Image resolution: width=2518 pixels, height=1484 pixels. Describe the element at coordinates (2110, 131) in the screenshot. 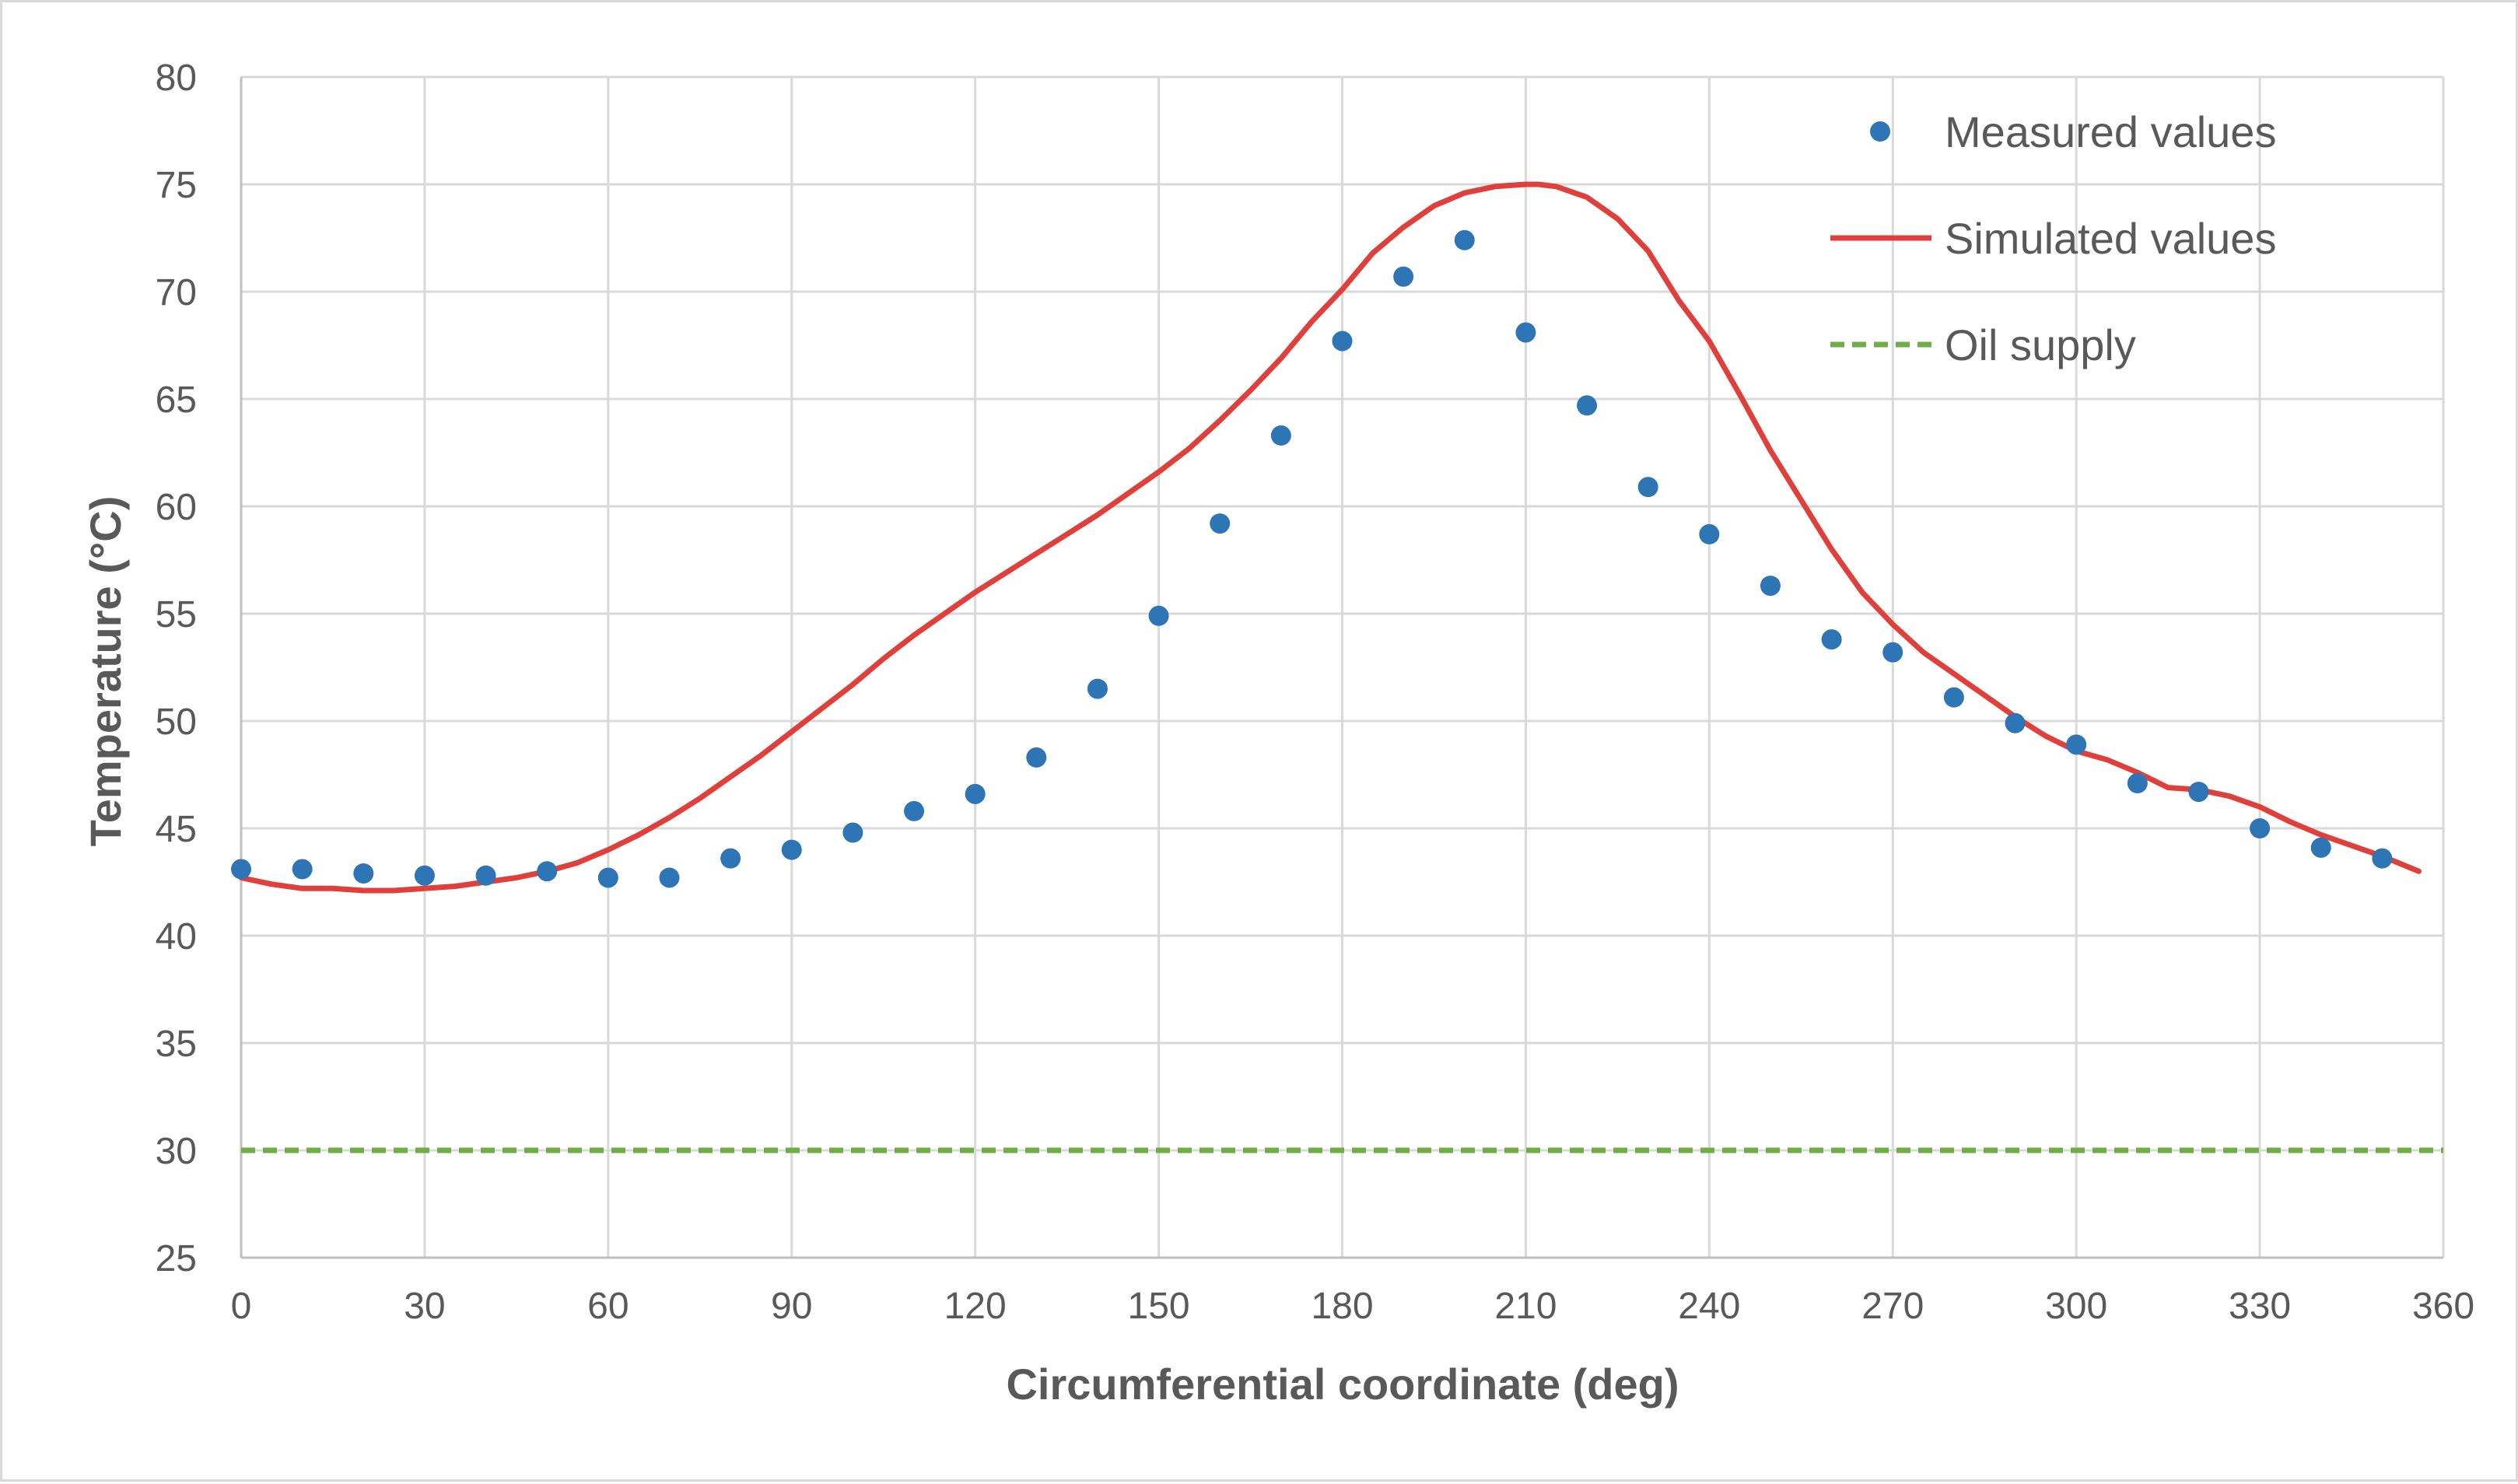

I see `legend-label-measured-values: Measured values` at that location.